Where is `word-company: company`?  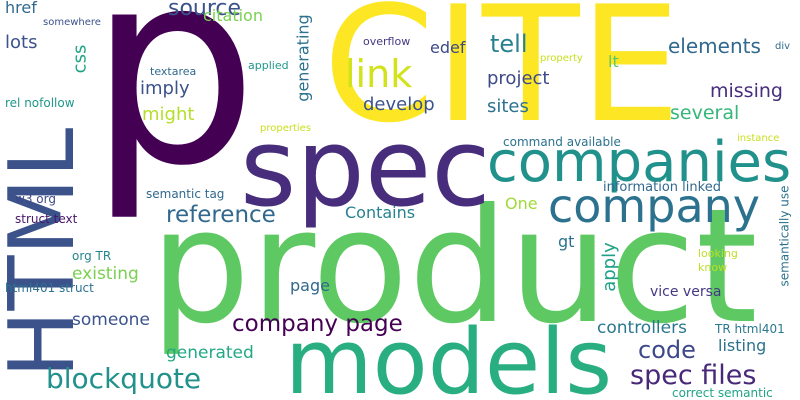
word-company: company is located at coordinates (654, 206).